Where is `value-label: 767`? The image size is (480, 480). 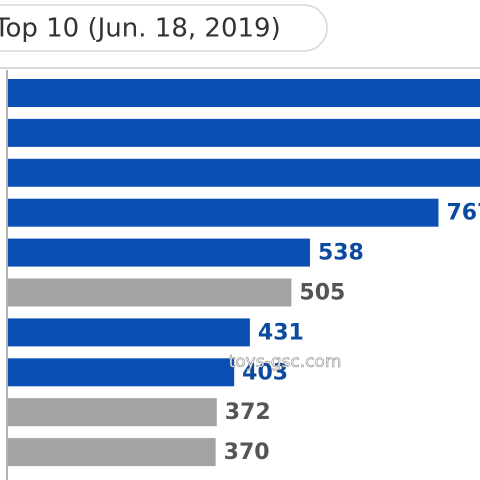 value-label: 767 is located at coordinates (463, 213).